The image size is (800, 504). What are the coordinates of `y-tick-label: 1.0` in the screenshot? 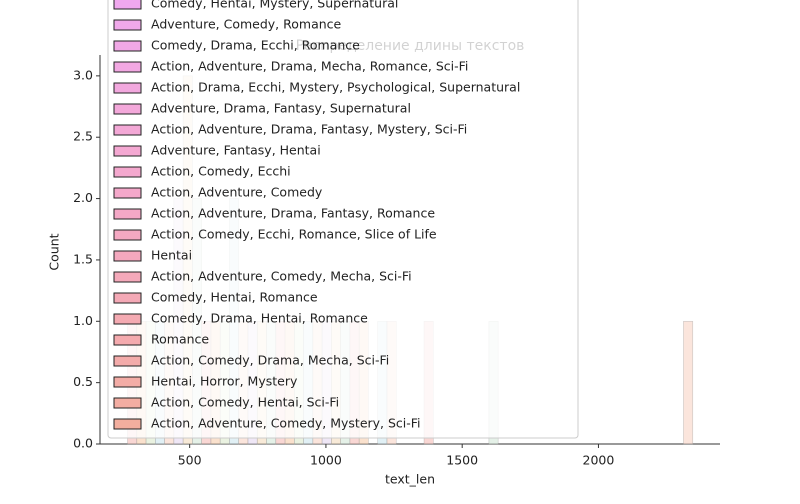 It's located at (83, 320).